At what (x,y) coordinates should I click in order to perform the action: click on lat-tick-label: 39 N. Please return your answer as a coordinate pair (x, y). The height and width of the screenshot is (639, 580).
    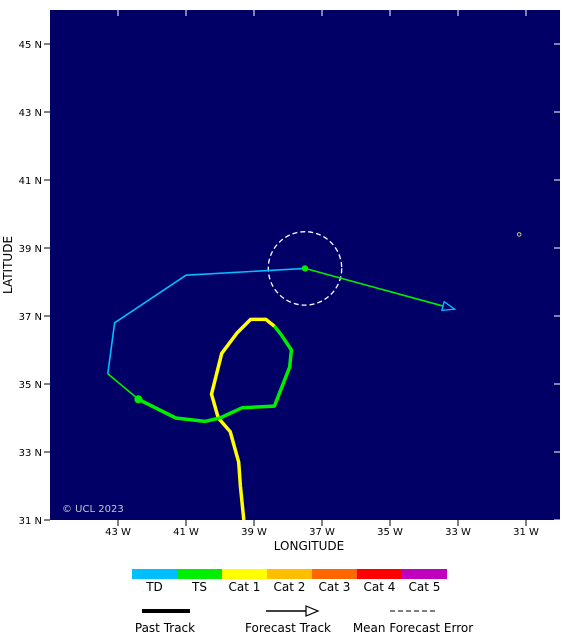
    Looking at the image, I should click on (30, 249).